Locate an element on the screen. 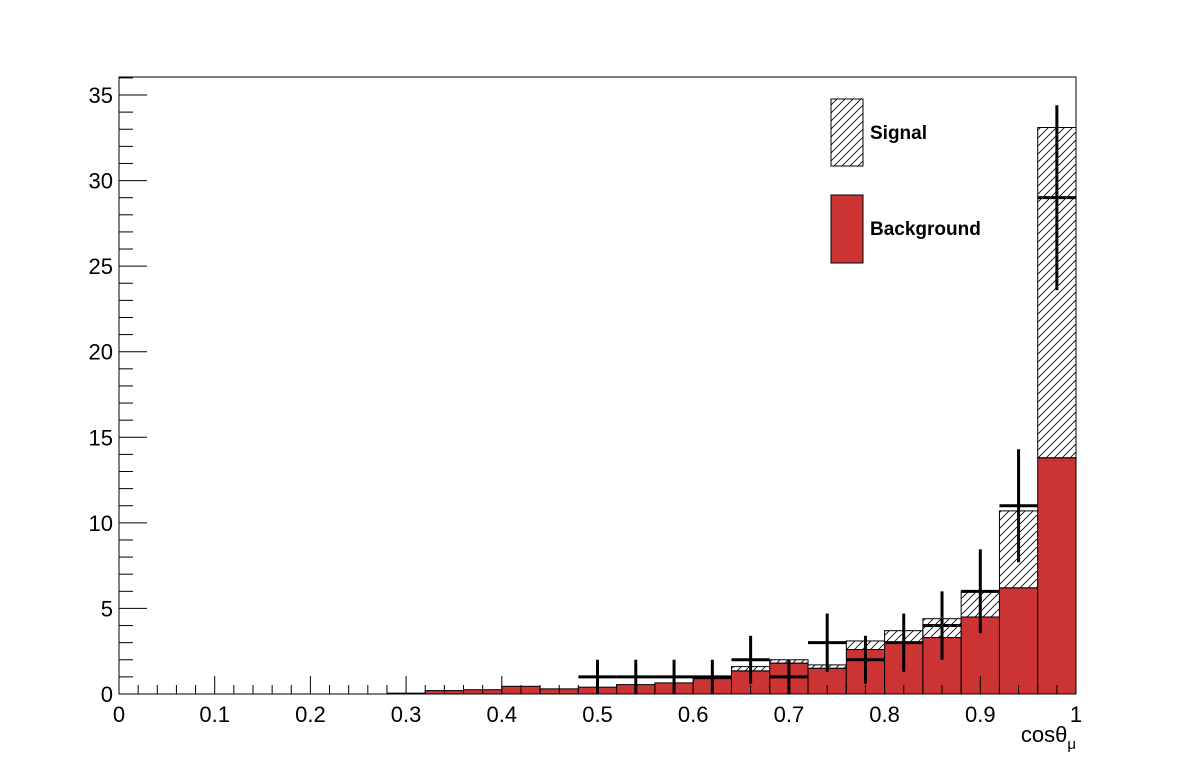 The image size is (1196, 772). legend-signal-swatch is located at coordinates (847, 132).